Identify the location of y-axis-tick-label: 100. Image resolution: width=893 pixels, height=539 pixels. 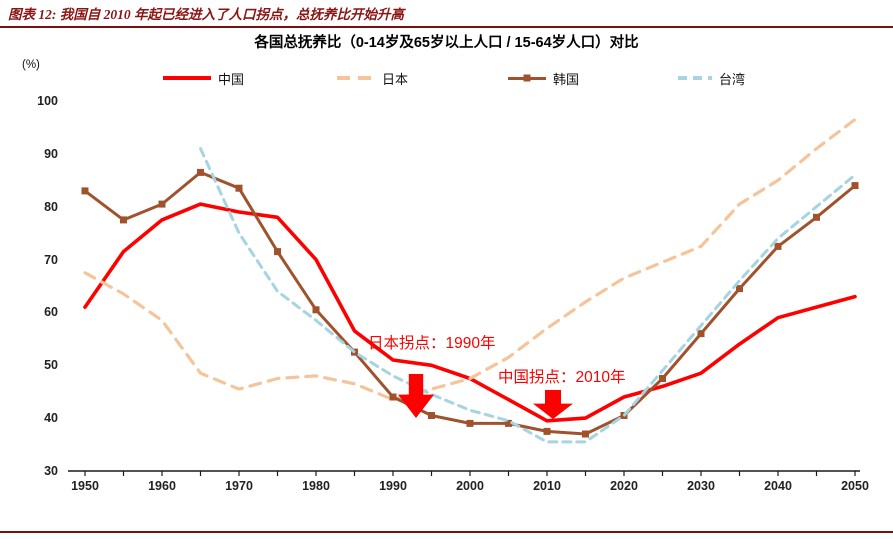
(47, 101).